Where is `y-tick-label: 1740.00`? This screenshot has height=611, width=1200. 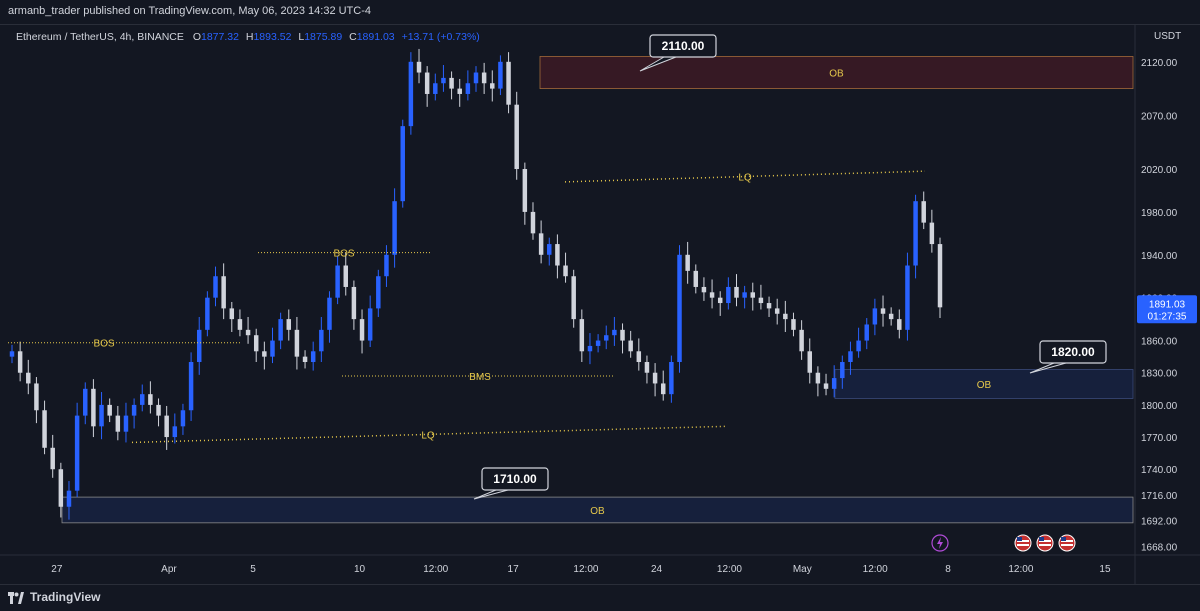
y-tick-label: 1740.00 is located at coordinates (1159, 470).